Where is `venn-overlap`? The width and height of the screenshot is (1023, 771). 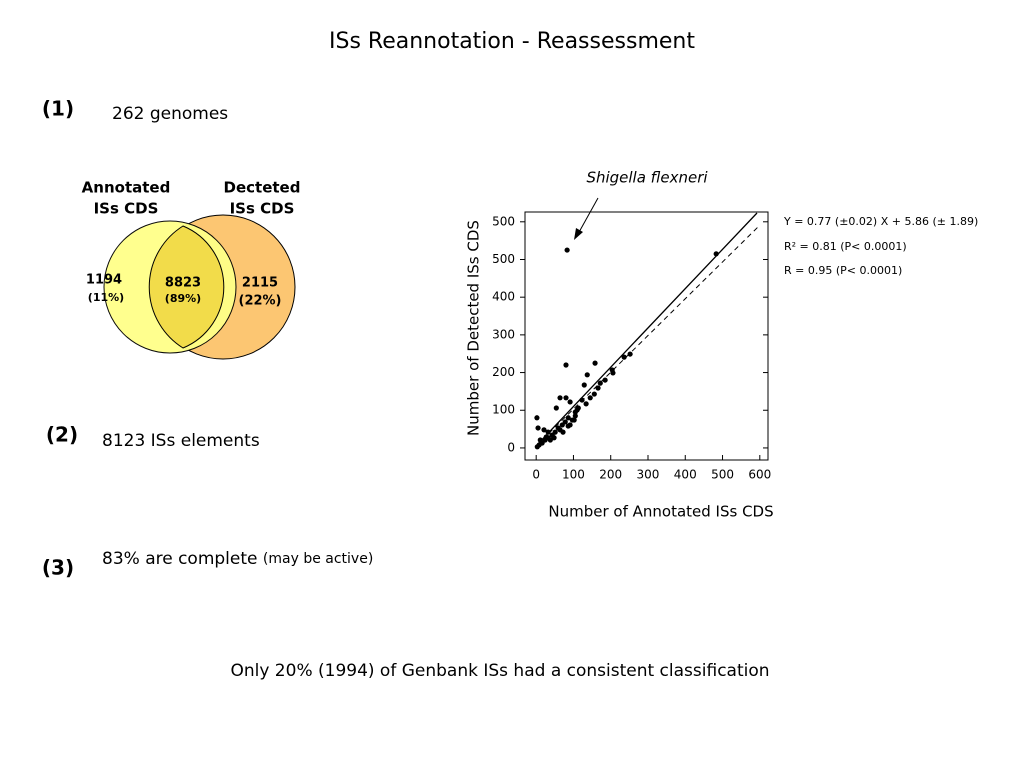 venn-overlap is located at coordinates (186, 287).